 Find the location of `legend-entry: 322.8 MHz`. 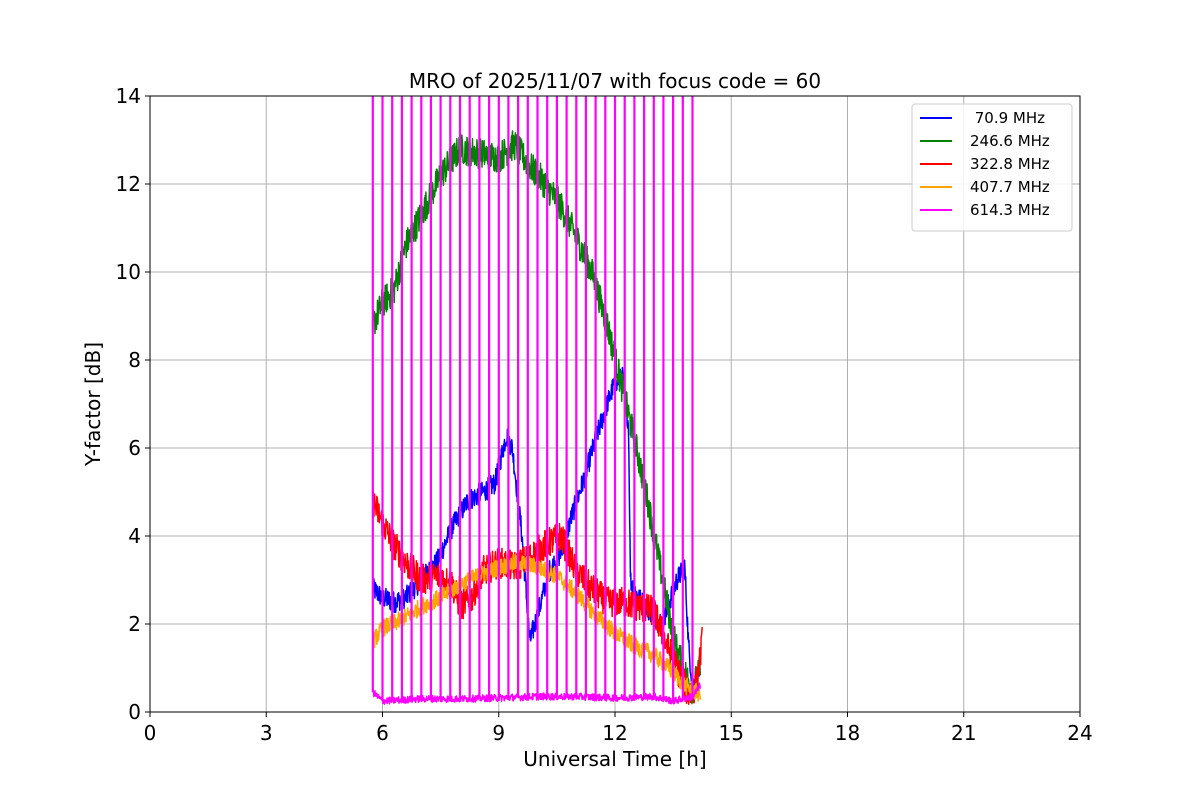

legend-entry: 322.8 MHz is located at coordinates (1010, 164).